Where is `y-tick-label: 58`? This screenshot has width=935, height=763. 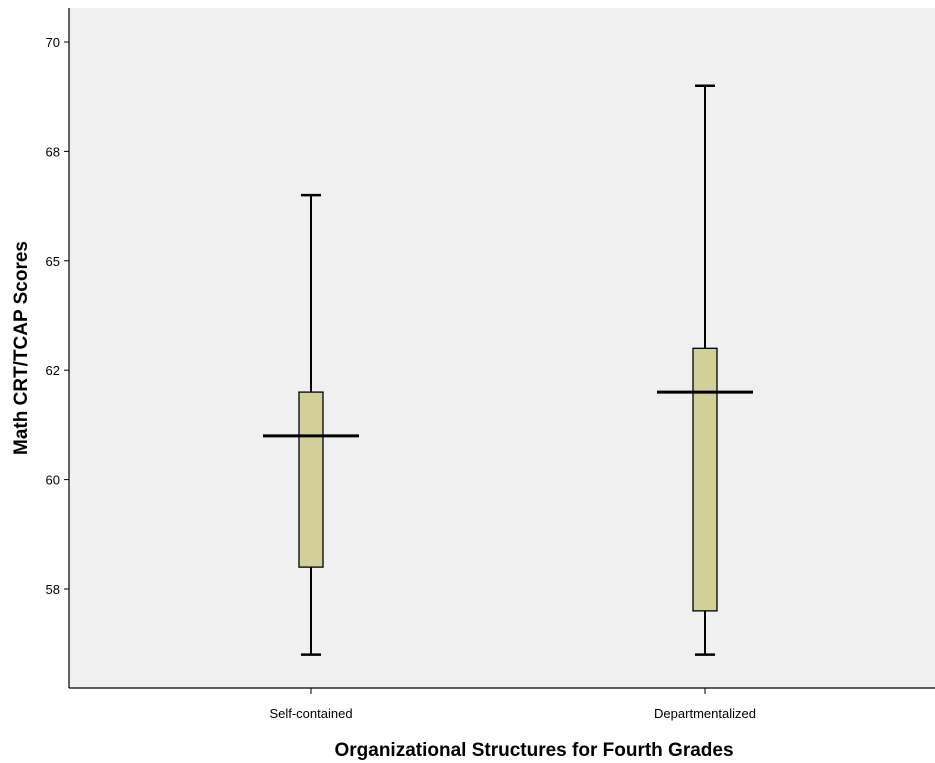
y-tick-label: 58 is located at coordinates (53, 589).